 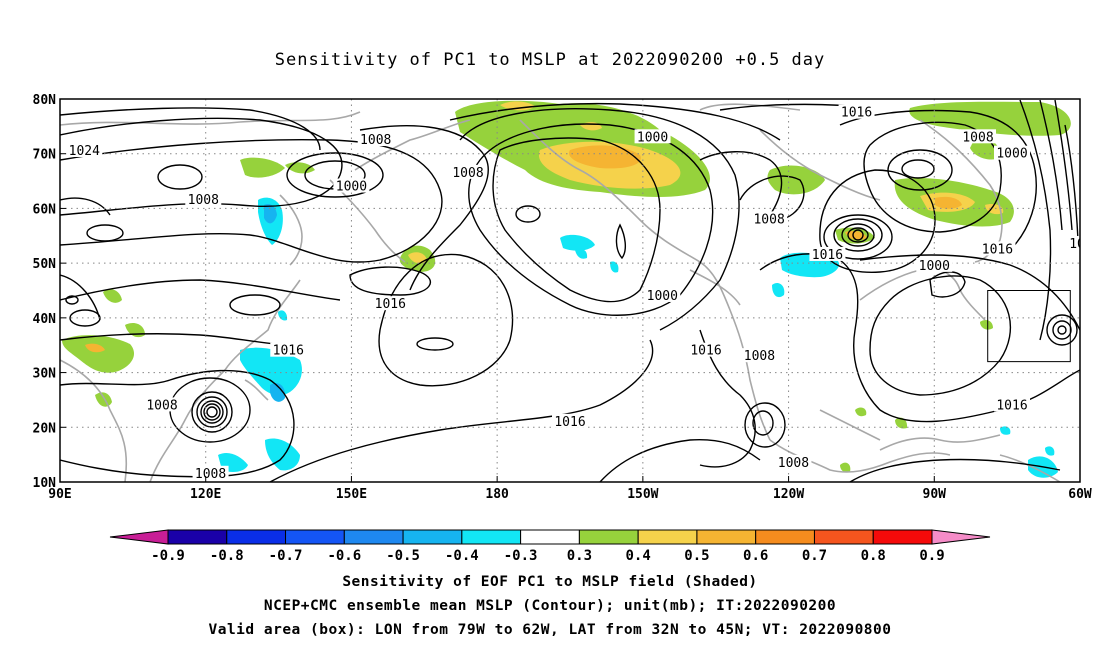 What do you see at coordinates (462, 556) in the screenshot?
I see `colorbar-tick-label: -0.4` at bounding box center [462, 556].